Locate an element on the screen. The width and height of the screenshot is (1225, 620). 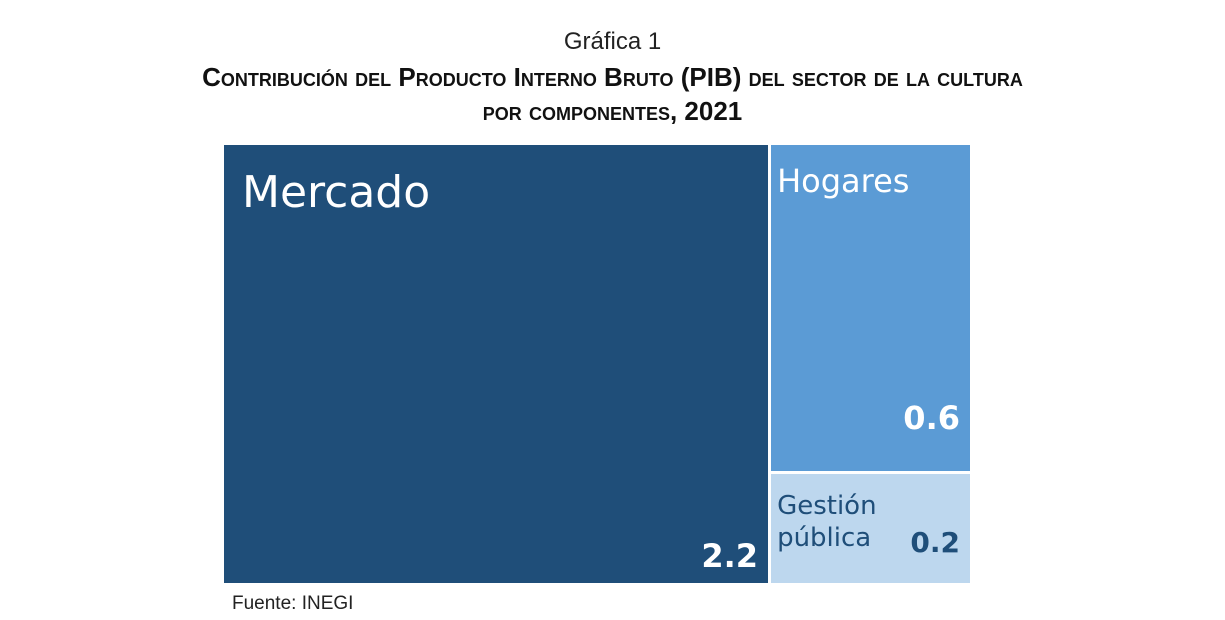
treemap-cell: Hogares 0.6 is located at coordinates (870, 308).